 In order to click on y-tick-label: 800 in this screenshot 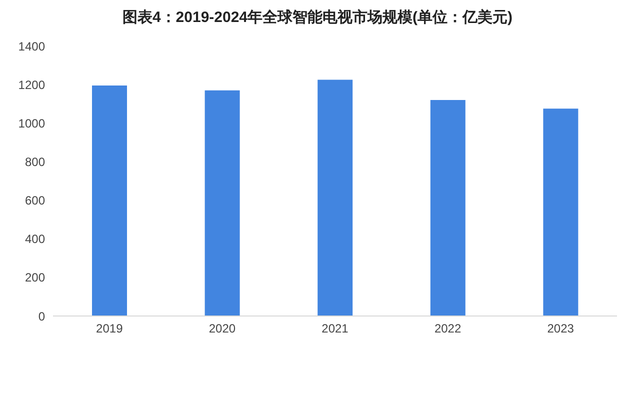, I will do `click(35, 161)`.